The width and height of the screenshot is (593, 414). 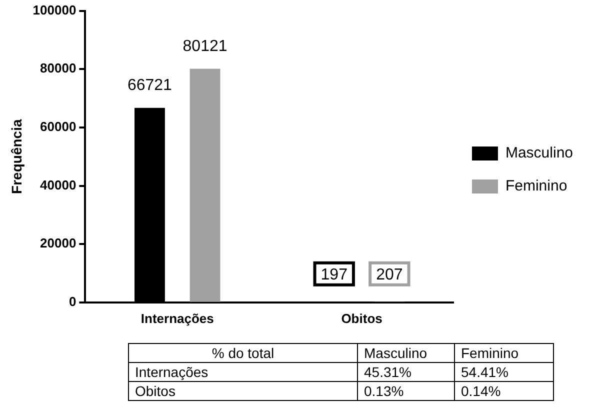 What do you see at coordinates (504, 353) in the screenshot?
I see `text: Feminino` at bounding box center [504, 353].